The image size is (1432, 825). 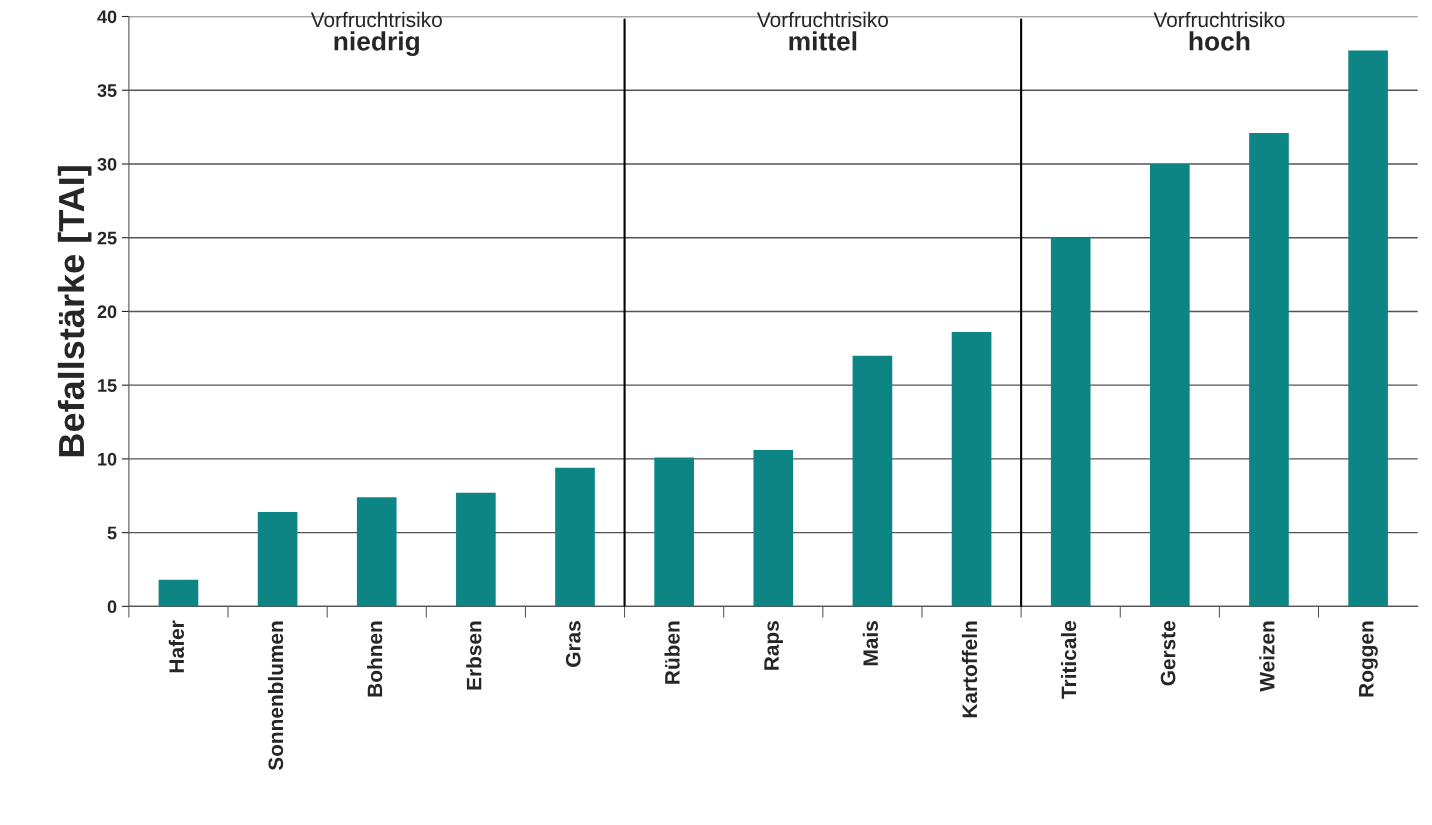 I want to click on y-tick-label: 10, so click(x=107, y=459).